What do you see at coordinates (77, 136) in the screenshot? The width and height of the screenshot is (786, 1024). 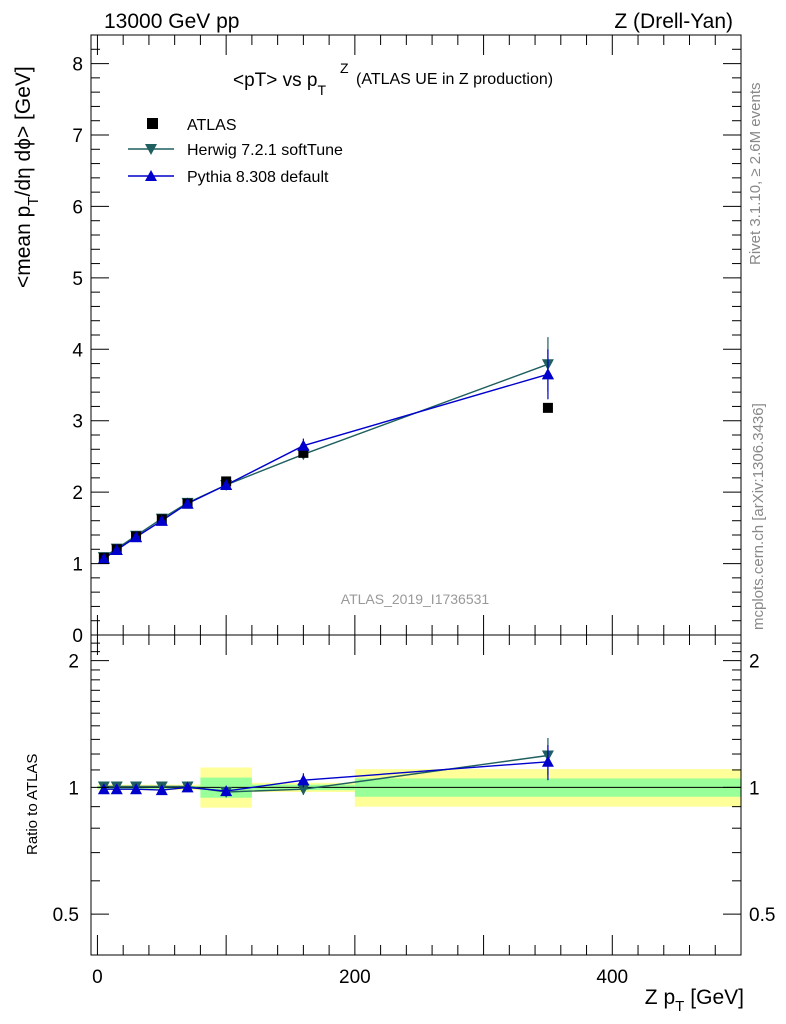 I see `main-ytick-label: 7` at bounding box center [77, 136].